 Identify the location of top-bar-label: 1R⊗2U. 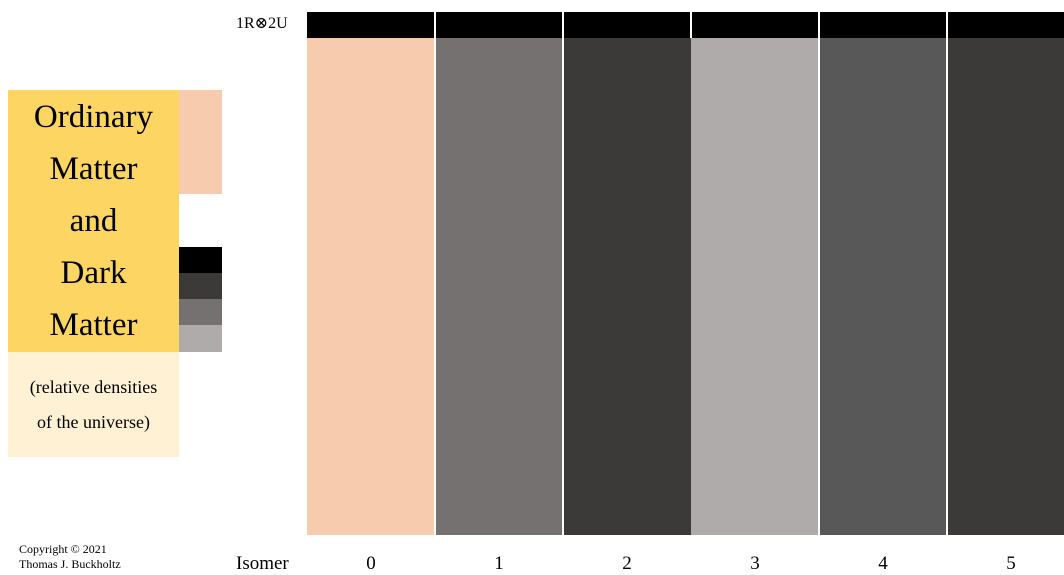
(262, 23).